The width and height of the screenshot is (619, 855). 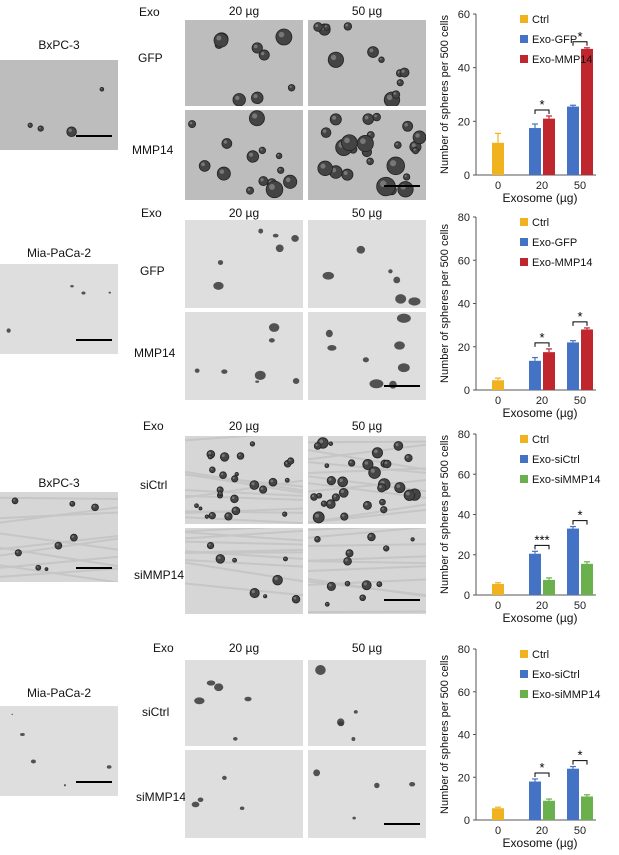 I want to click on image-background, so click(x=367, y=480).